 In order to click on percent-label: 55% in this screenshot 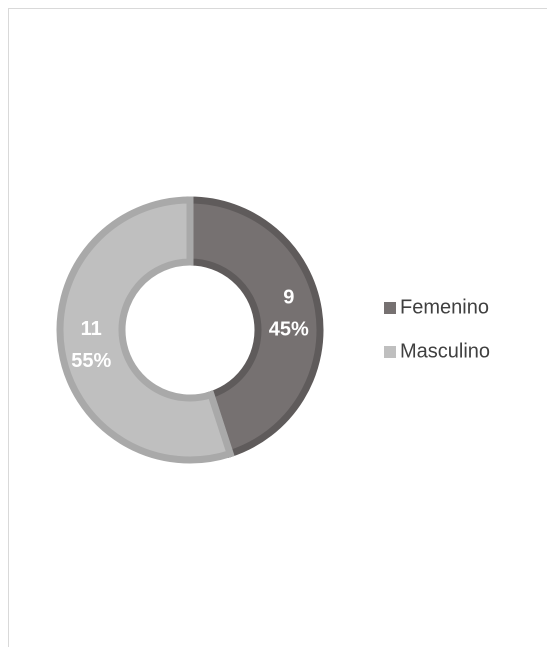, I will do `click(91, 361)`.